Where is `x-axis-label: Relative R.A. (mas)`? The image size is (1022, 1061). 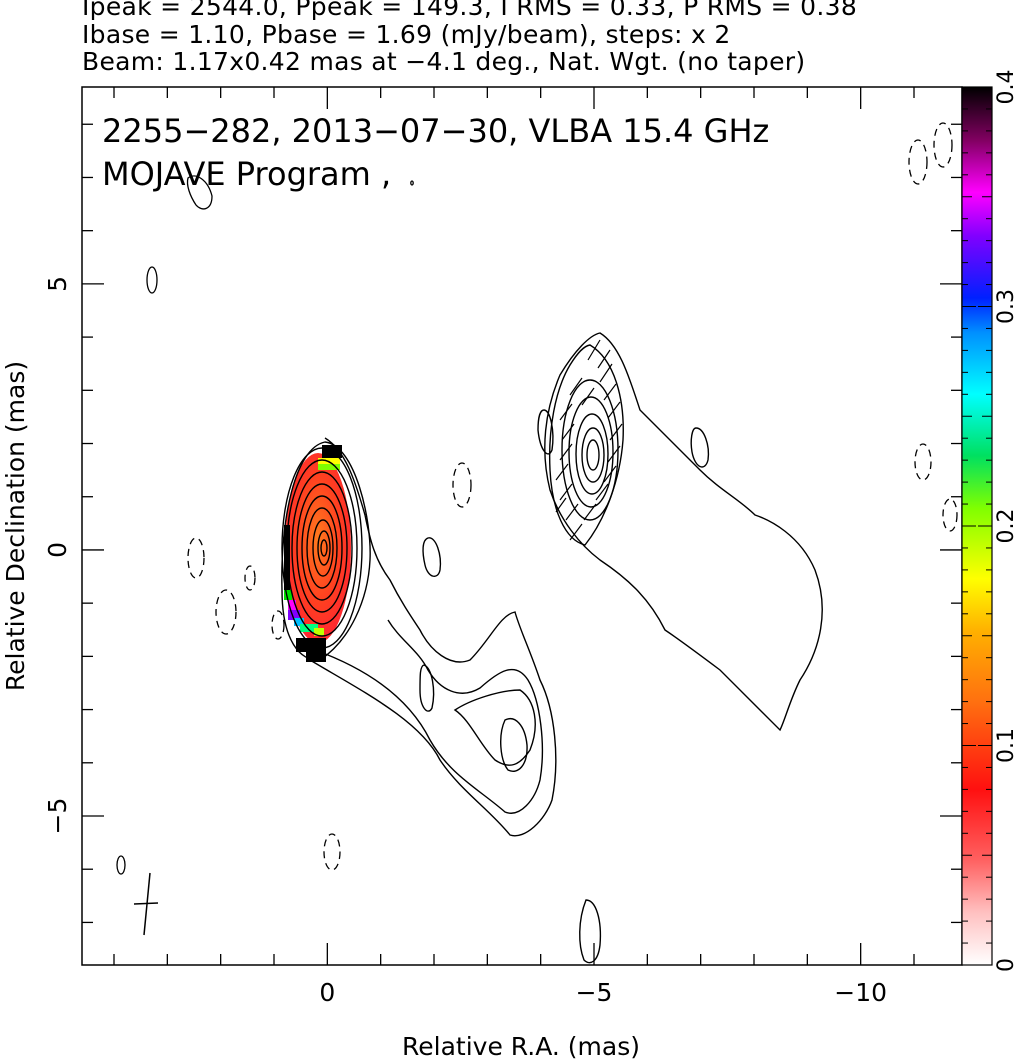 x-axis-label: Relative R.A. (mas) is located at coordinates (521, 1046).